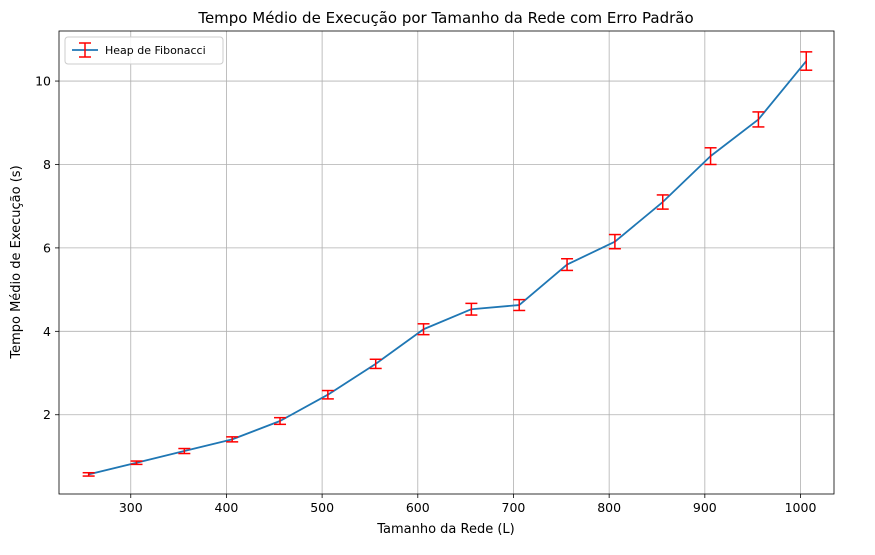 Image resolution: width=875 pixels, height=555 pixels. Describe the element at coordinates (609, 507) in the screenshot. I see `x-tick-label: 800` at that location.